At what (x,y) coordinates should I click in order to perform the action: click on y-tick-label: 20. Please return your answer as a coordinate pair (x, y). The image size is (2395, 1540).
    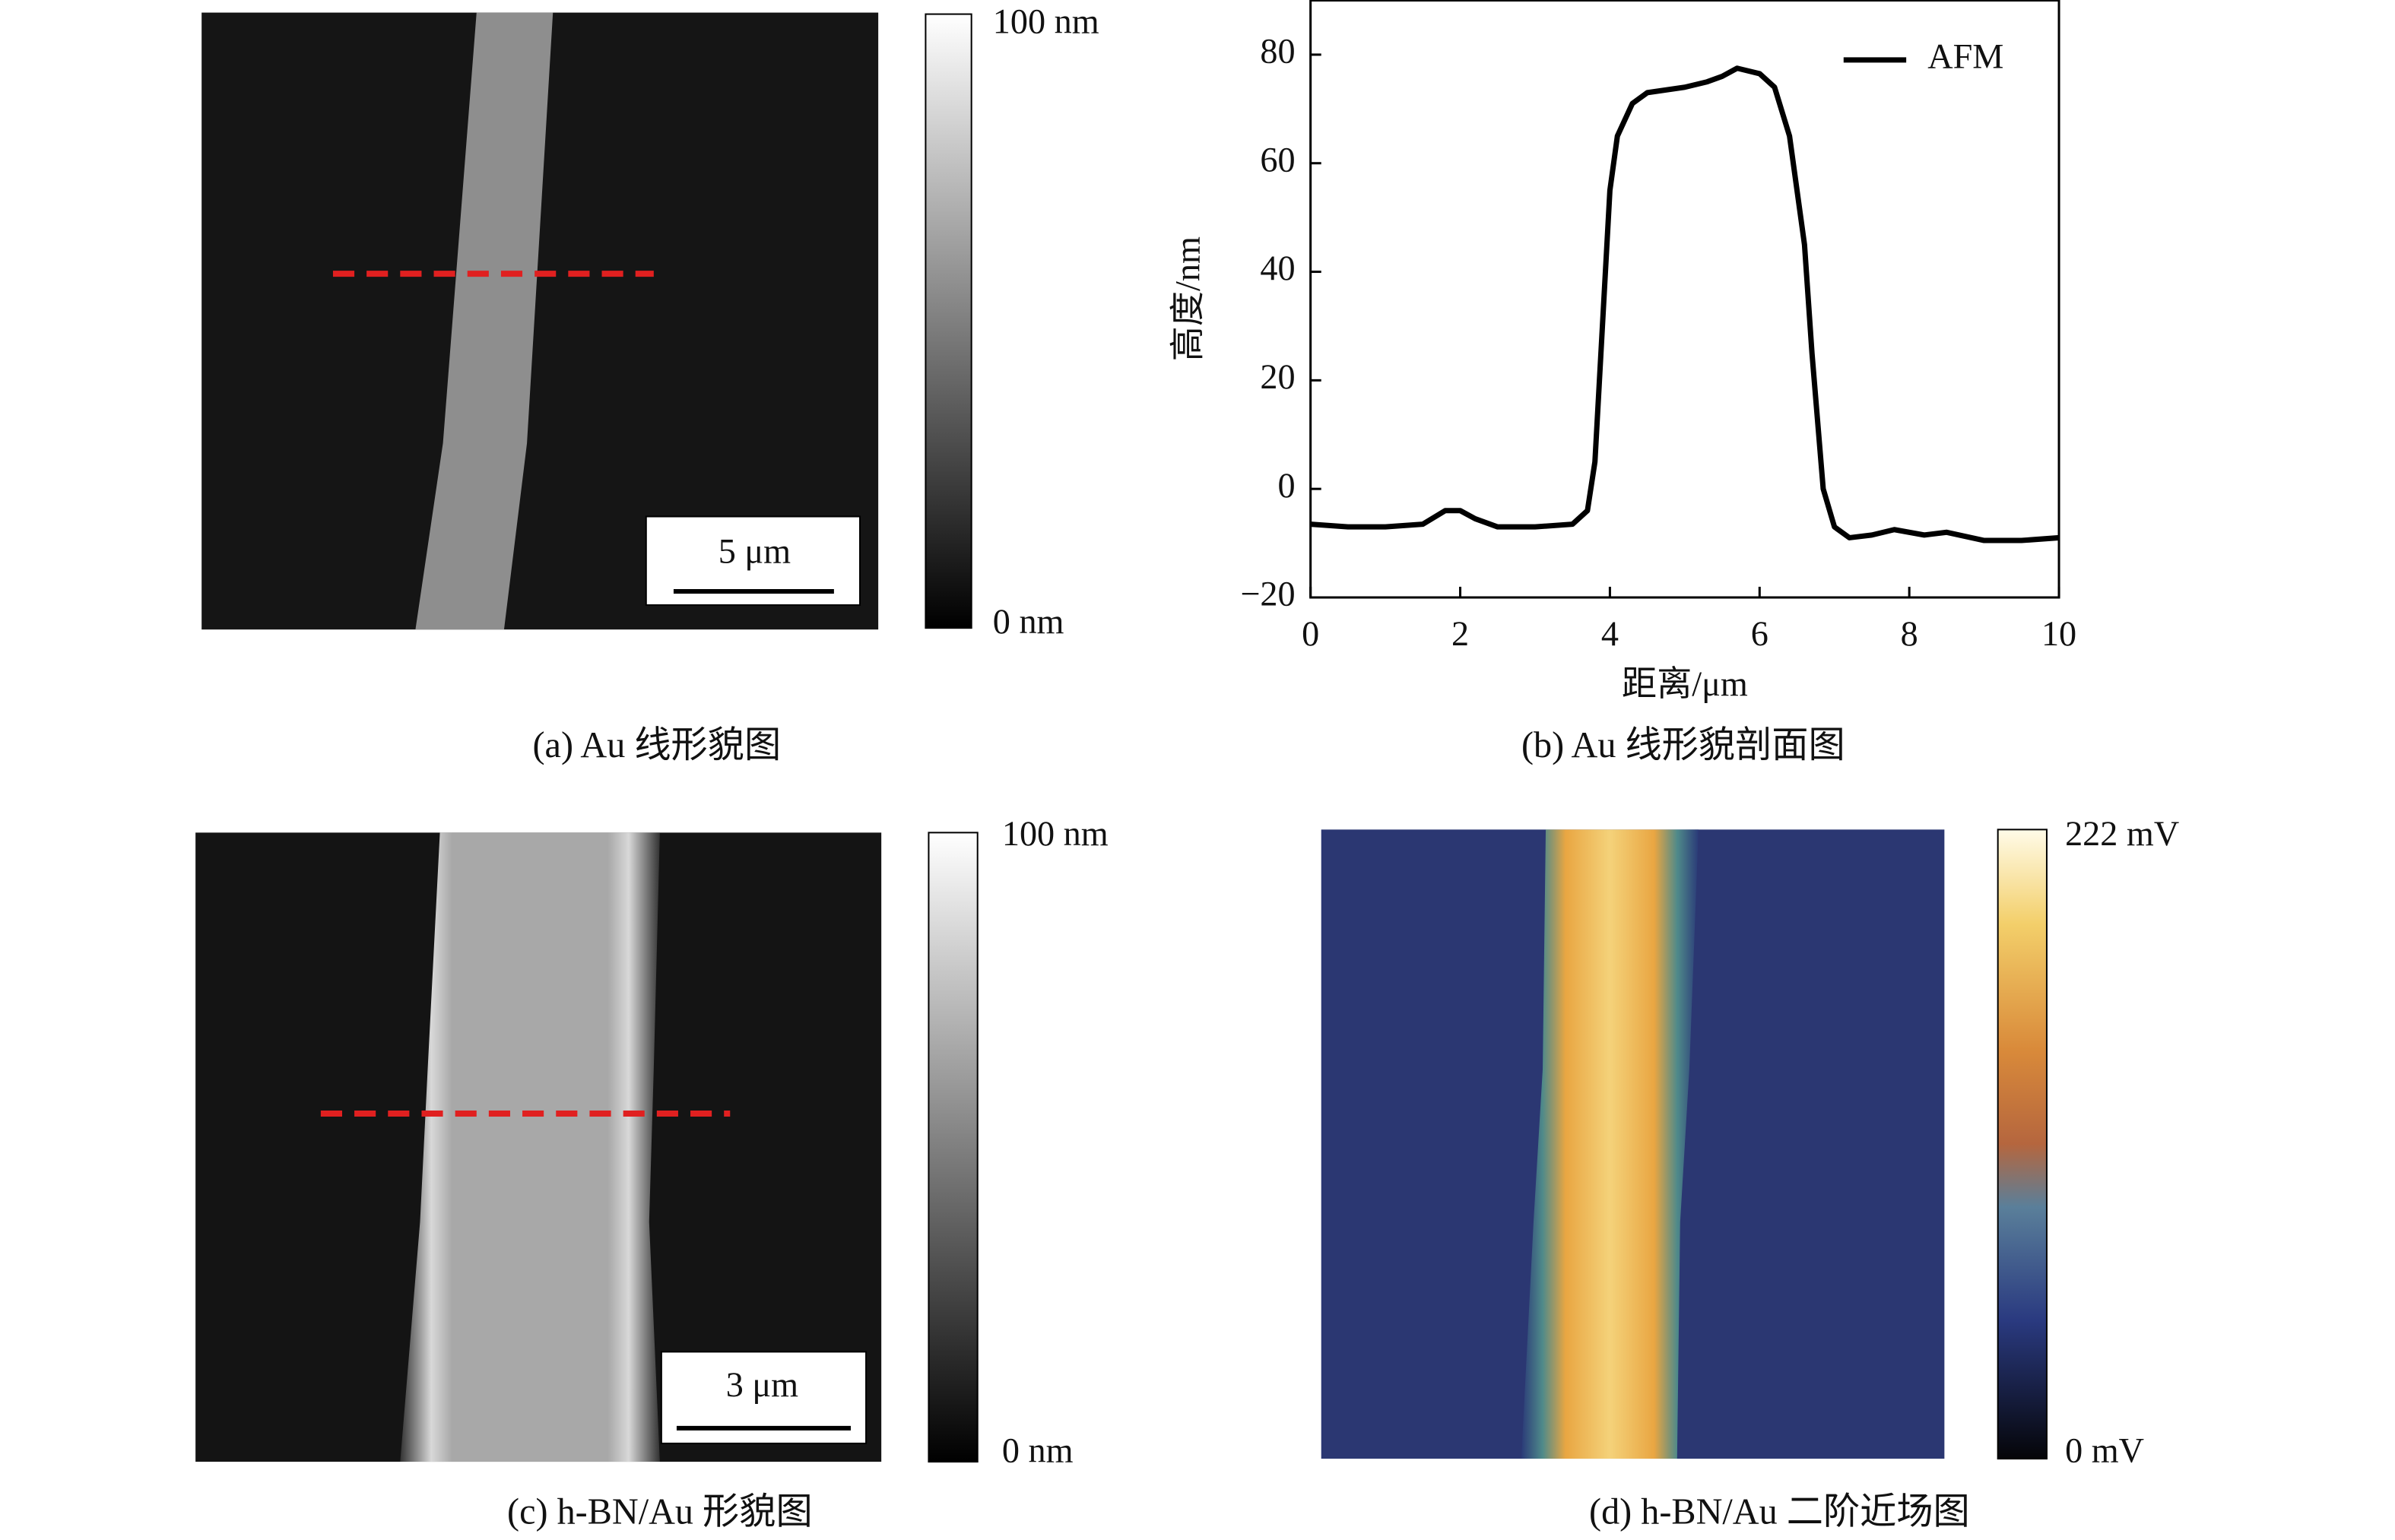
    Looking at the image, I should click on (1277, 377).